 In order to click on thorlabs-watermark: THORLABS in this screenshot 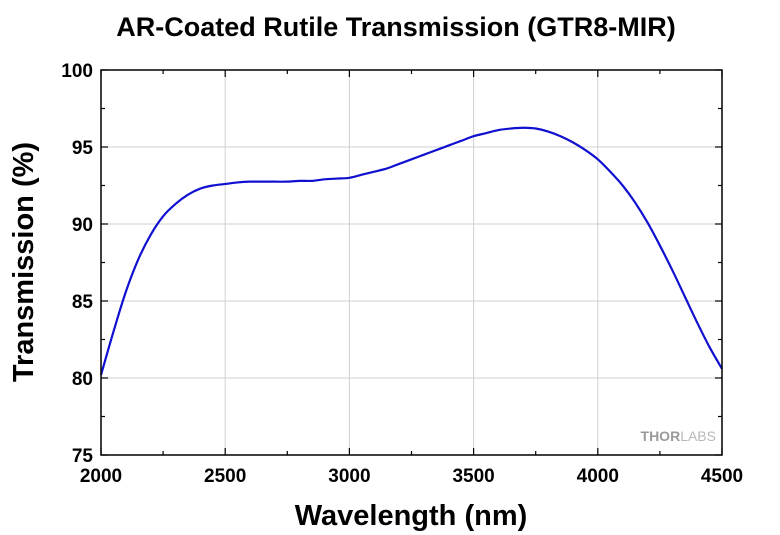, I will do `click(678, 436)`.